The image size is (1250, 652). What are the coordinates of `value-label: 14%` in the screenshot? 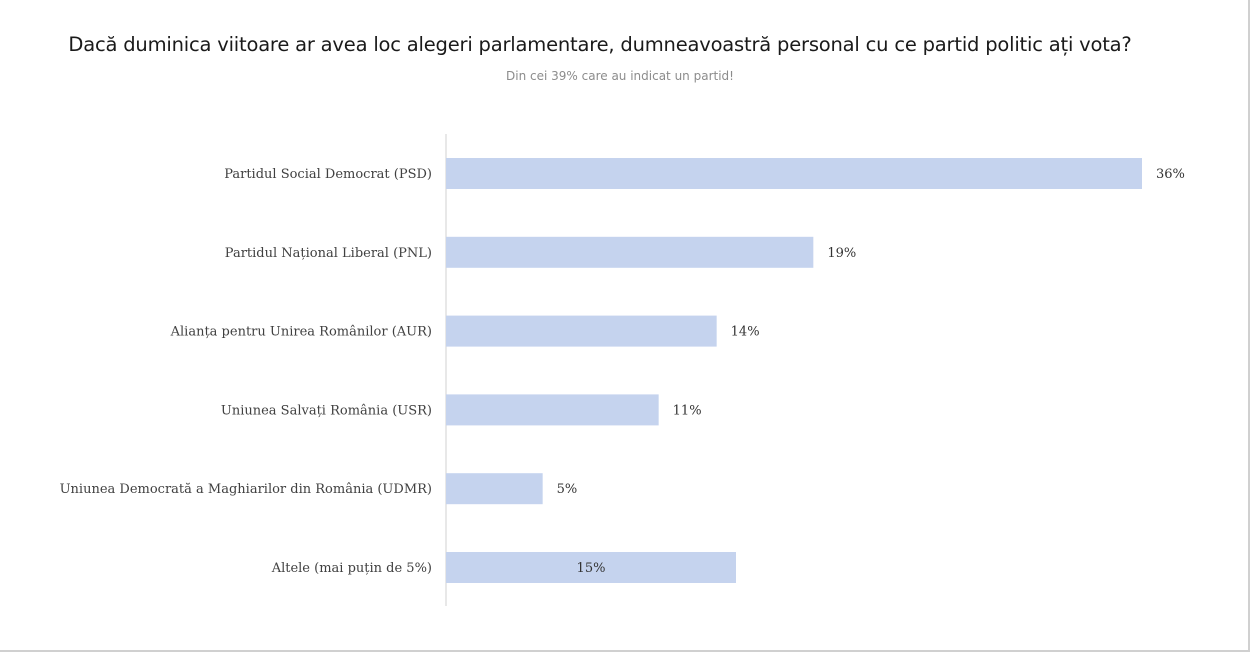 It's located at (745, 332).